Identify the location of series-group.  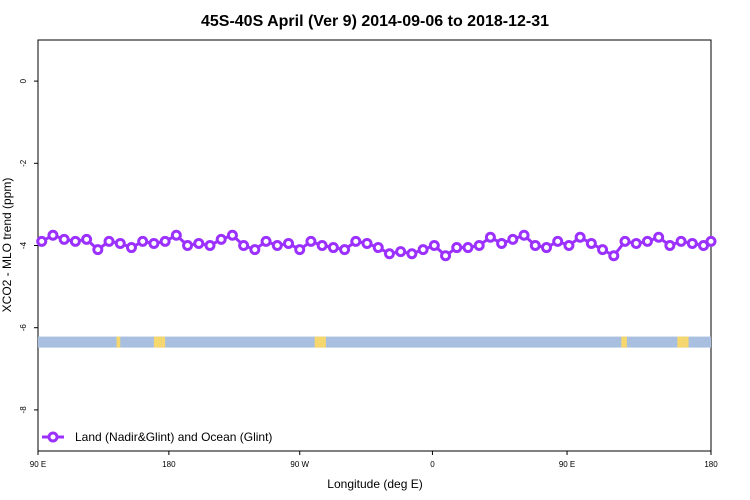
(376, 245).